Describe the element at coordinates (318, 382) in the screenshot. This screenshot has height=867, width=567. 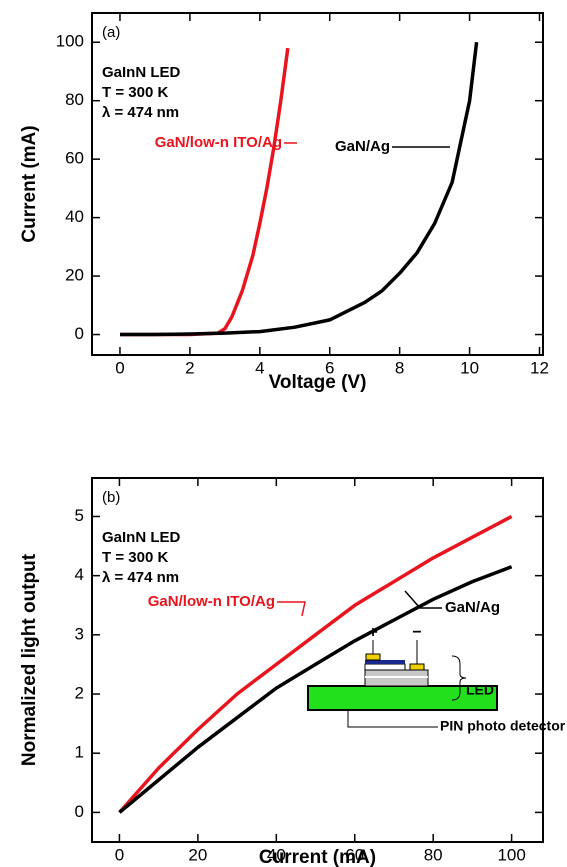
I see `x-axis-label: Voltage (V)` at that location.